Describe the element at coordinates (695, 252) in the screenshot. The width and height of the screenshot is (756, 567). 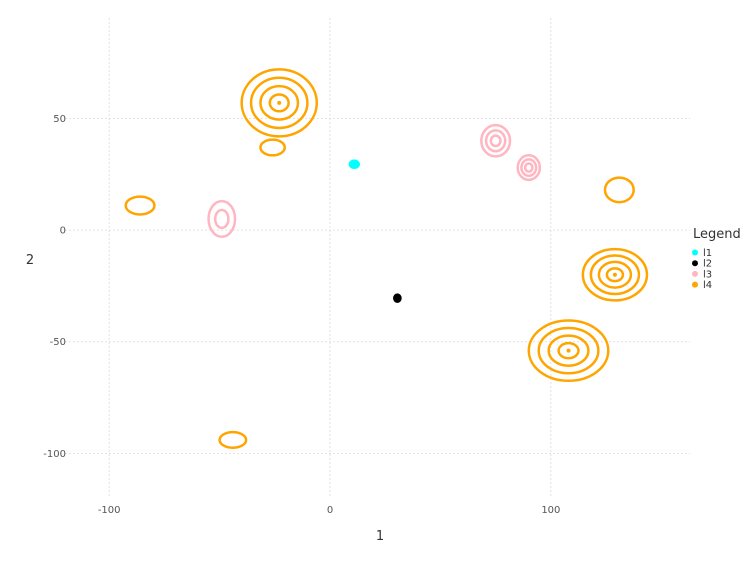
I see `legend-swatch-l1` at that location.